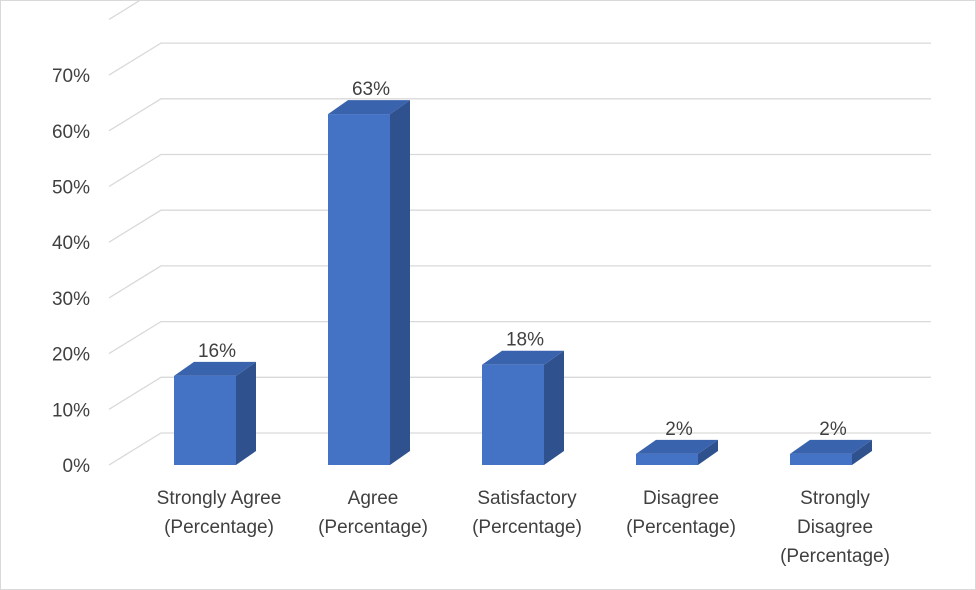  I want to click on y-tick-label: 10%, so click(71, 410).